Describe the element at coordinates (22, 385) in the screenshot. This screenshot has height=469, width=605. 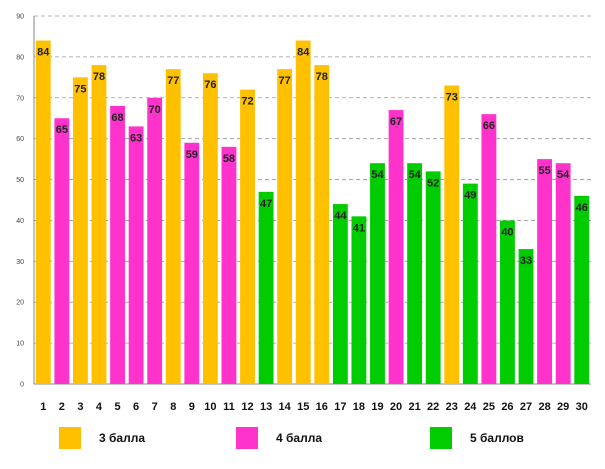
I see `y-tick-label-0: 0` at that location.